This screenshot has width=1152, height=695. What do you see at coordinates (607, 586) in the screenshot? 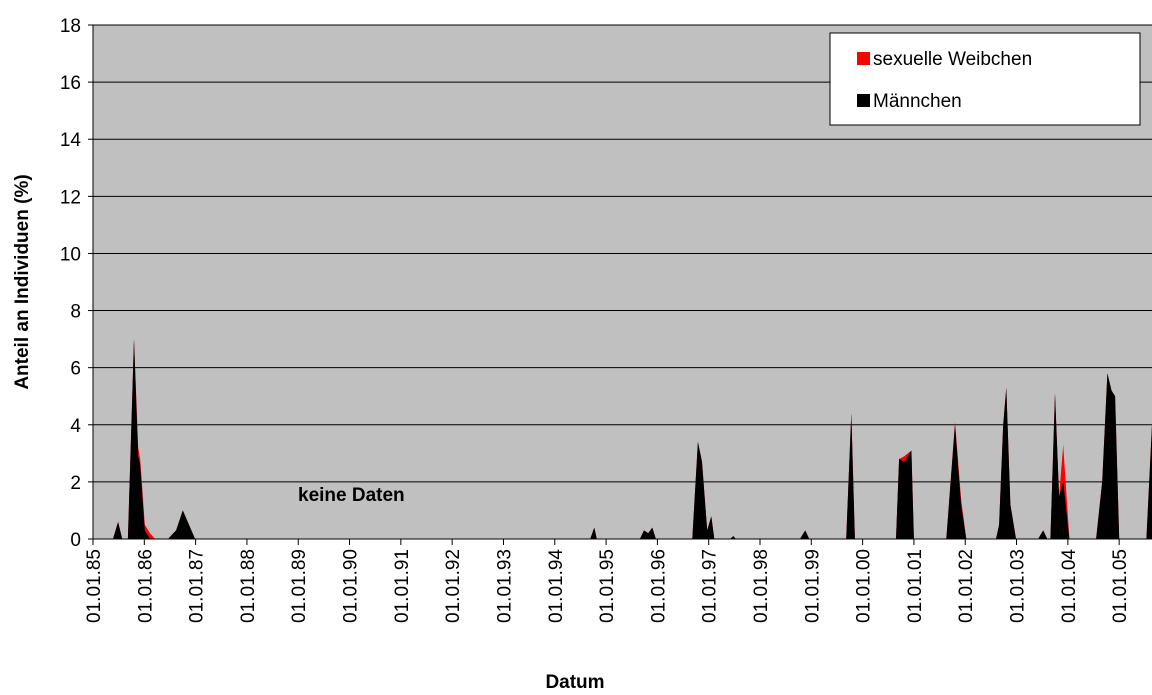
I see `x-tick-label: 01.01.95` at bounding box center [607, 586].